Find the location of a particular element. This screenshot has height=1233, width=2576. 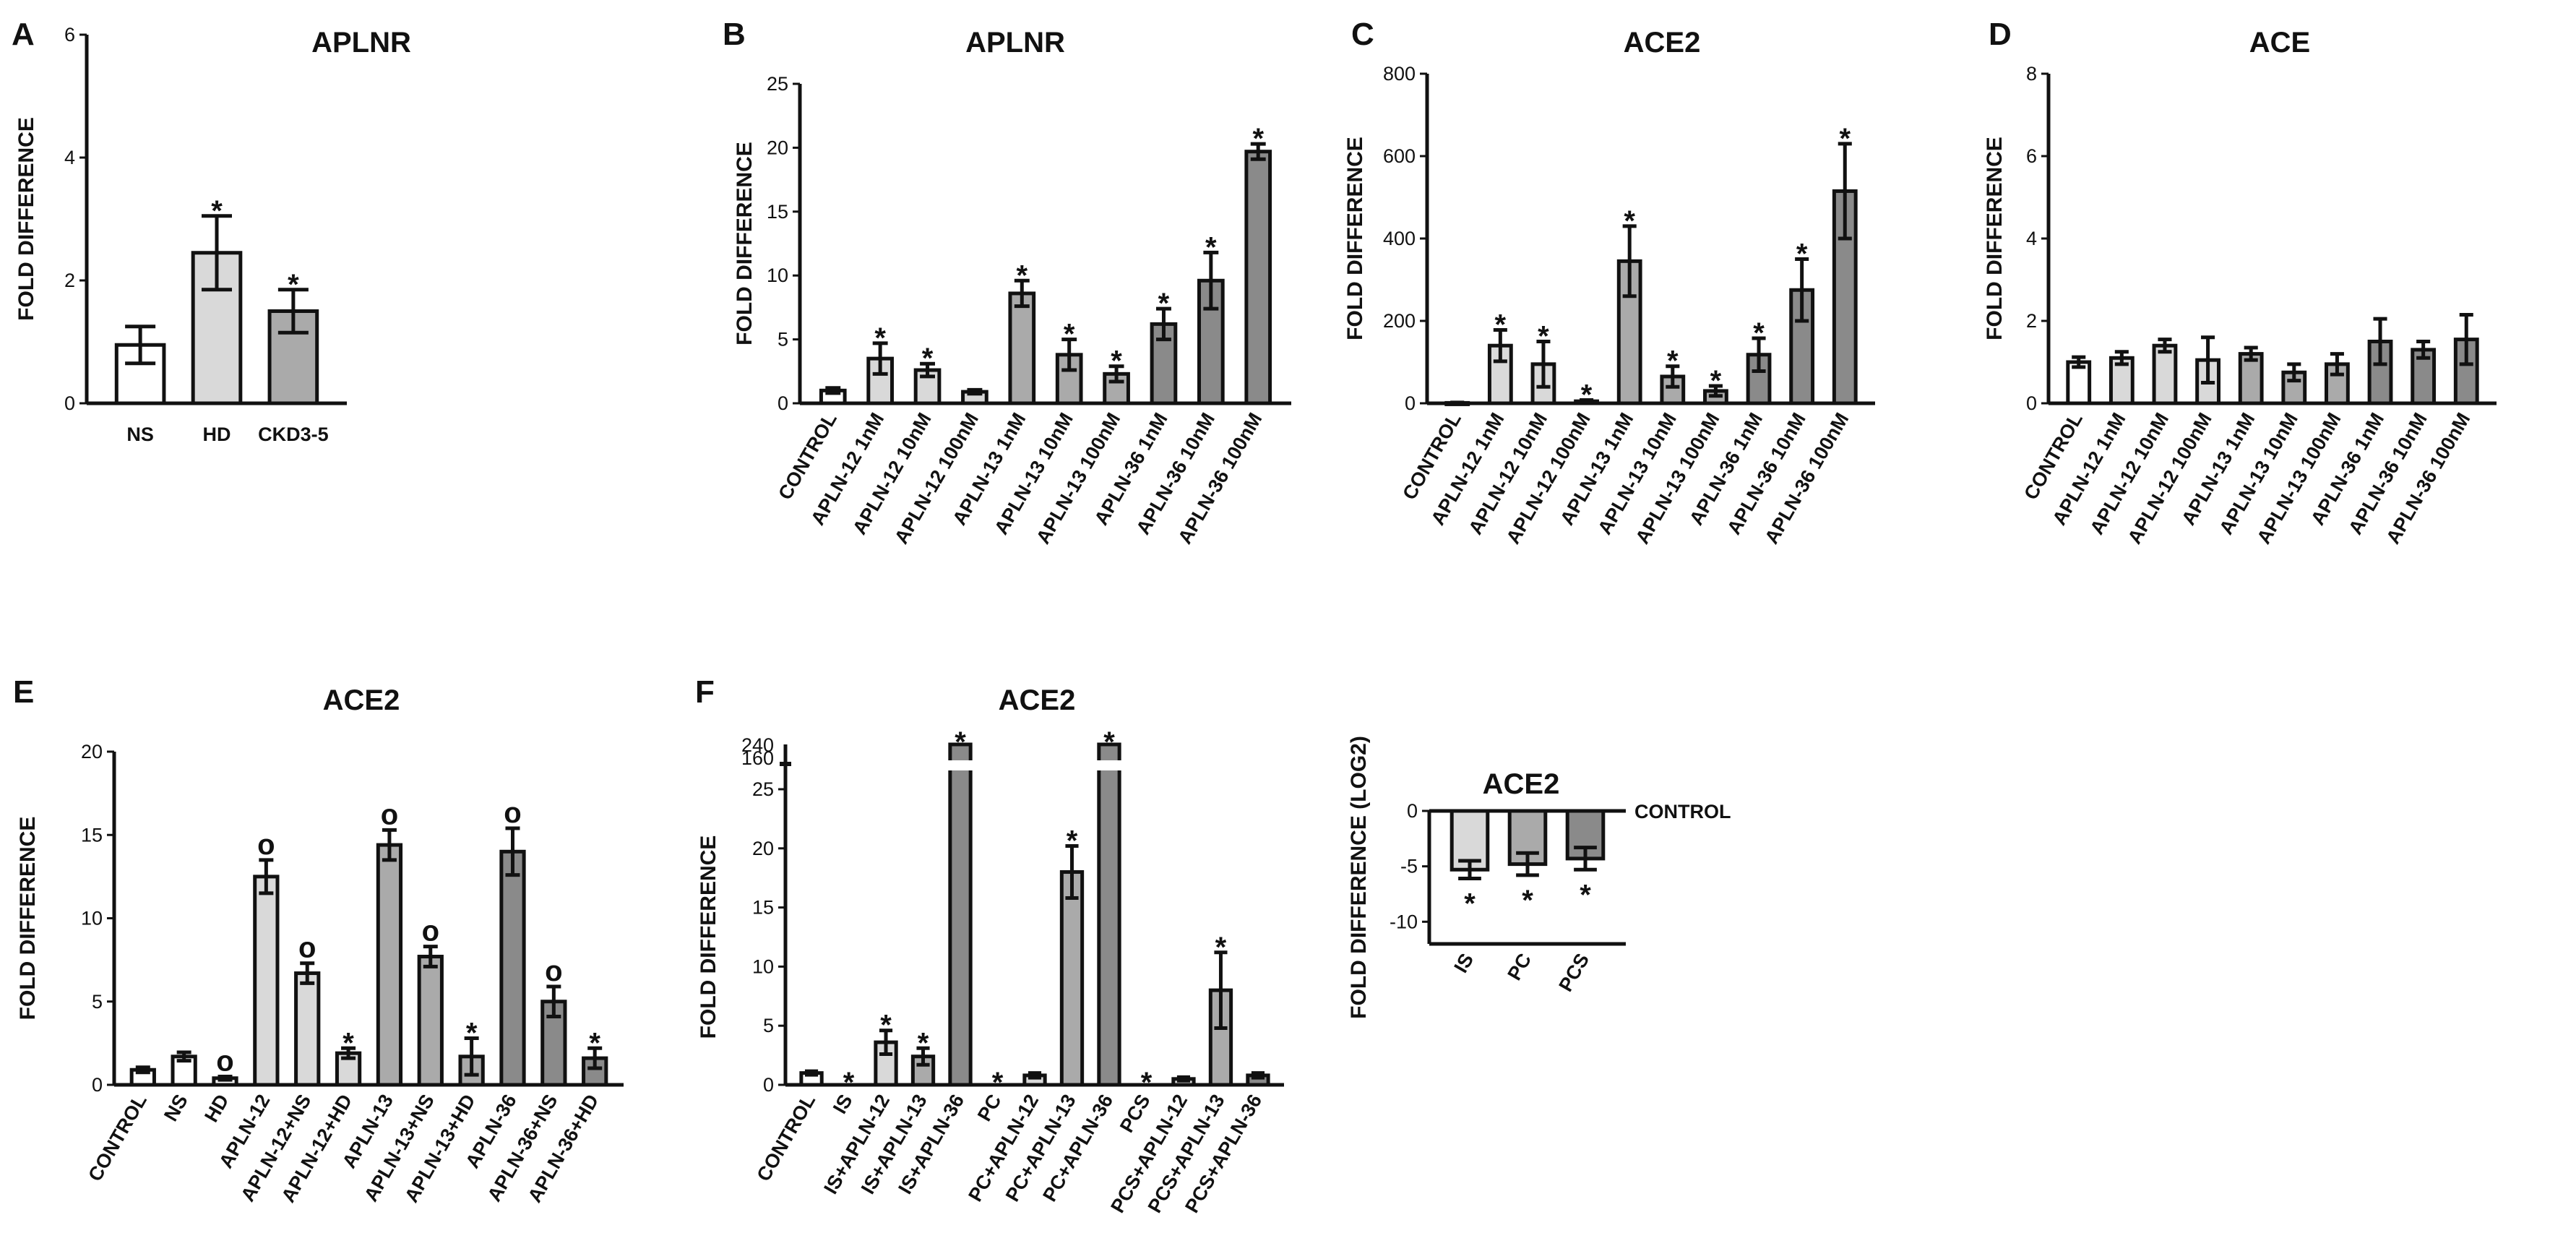

y-axis-label-b: FOLD DIFFERENCE is located at coordinates (745, 243).